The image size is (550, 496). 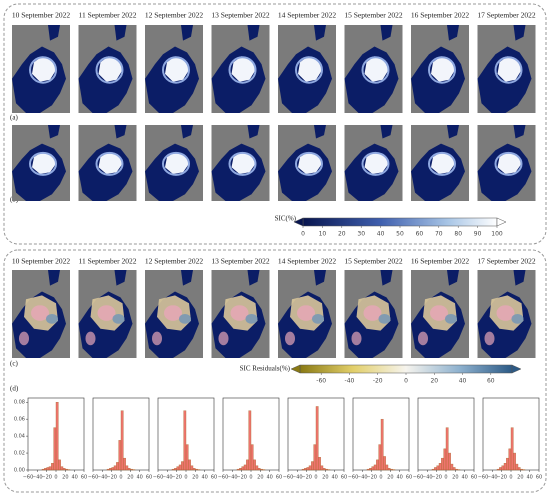 I want to click on colorbar-tick-label: 0, so click(x=303, y=234).